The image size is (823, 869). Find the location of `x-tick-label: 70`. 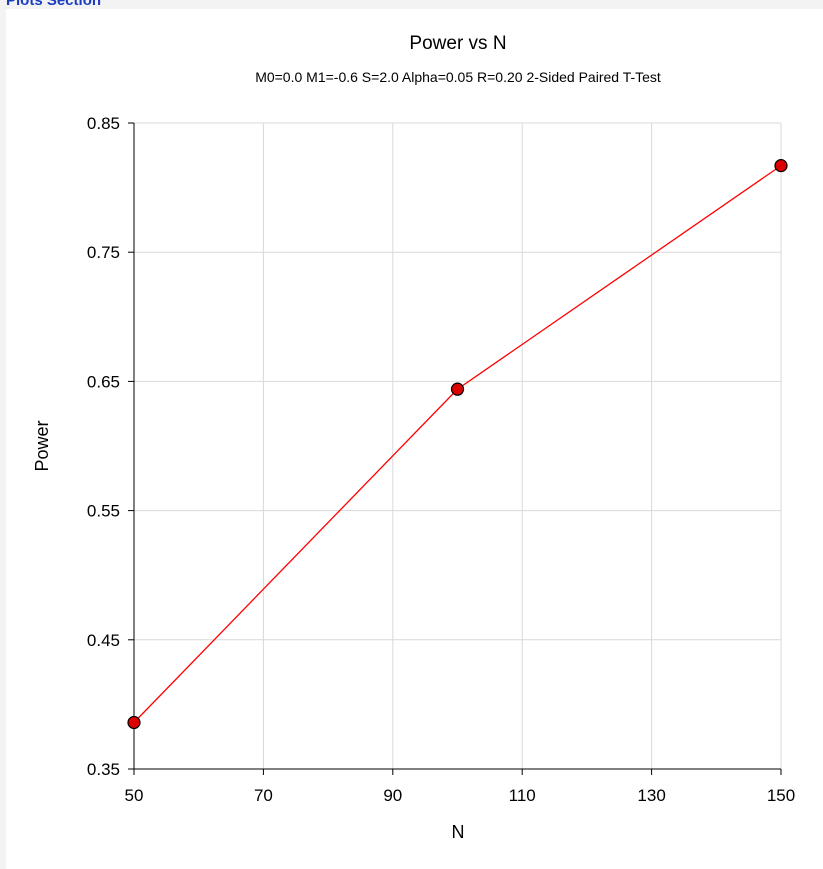

x-tick-label: 70 is located at coordinates (263, 795).